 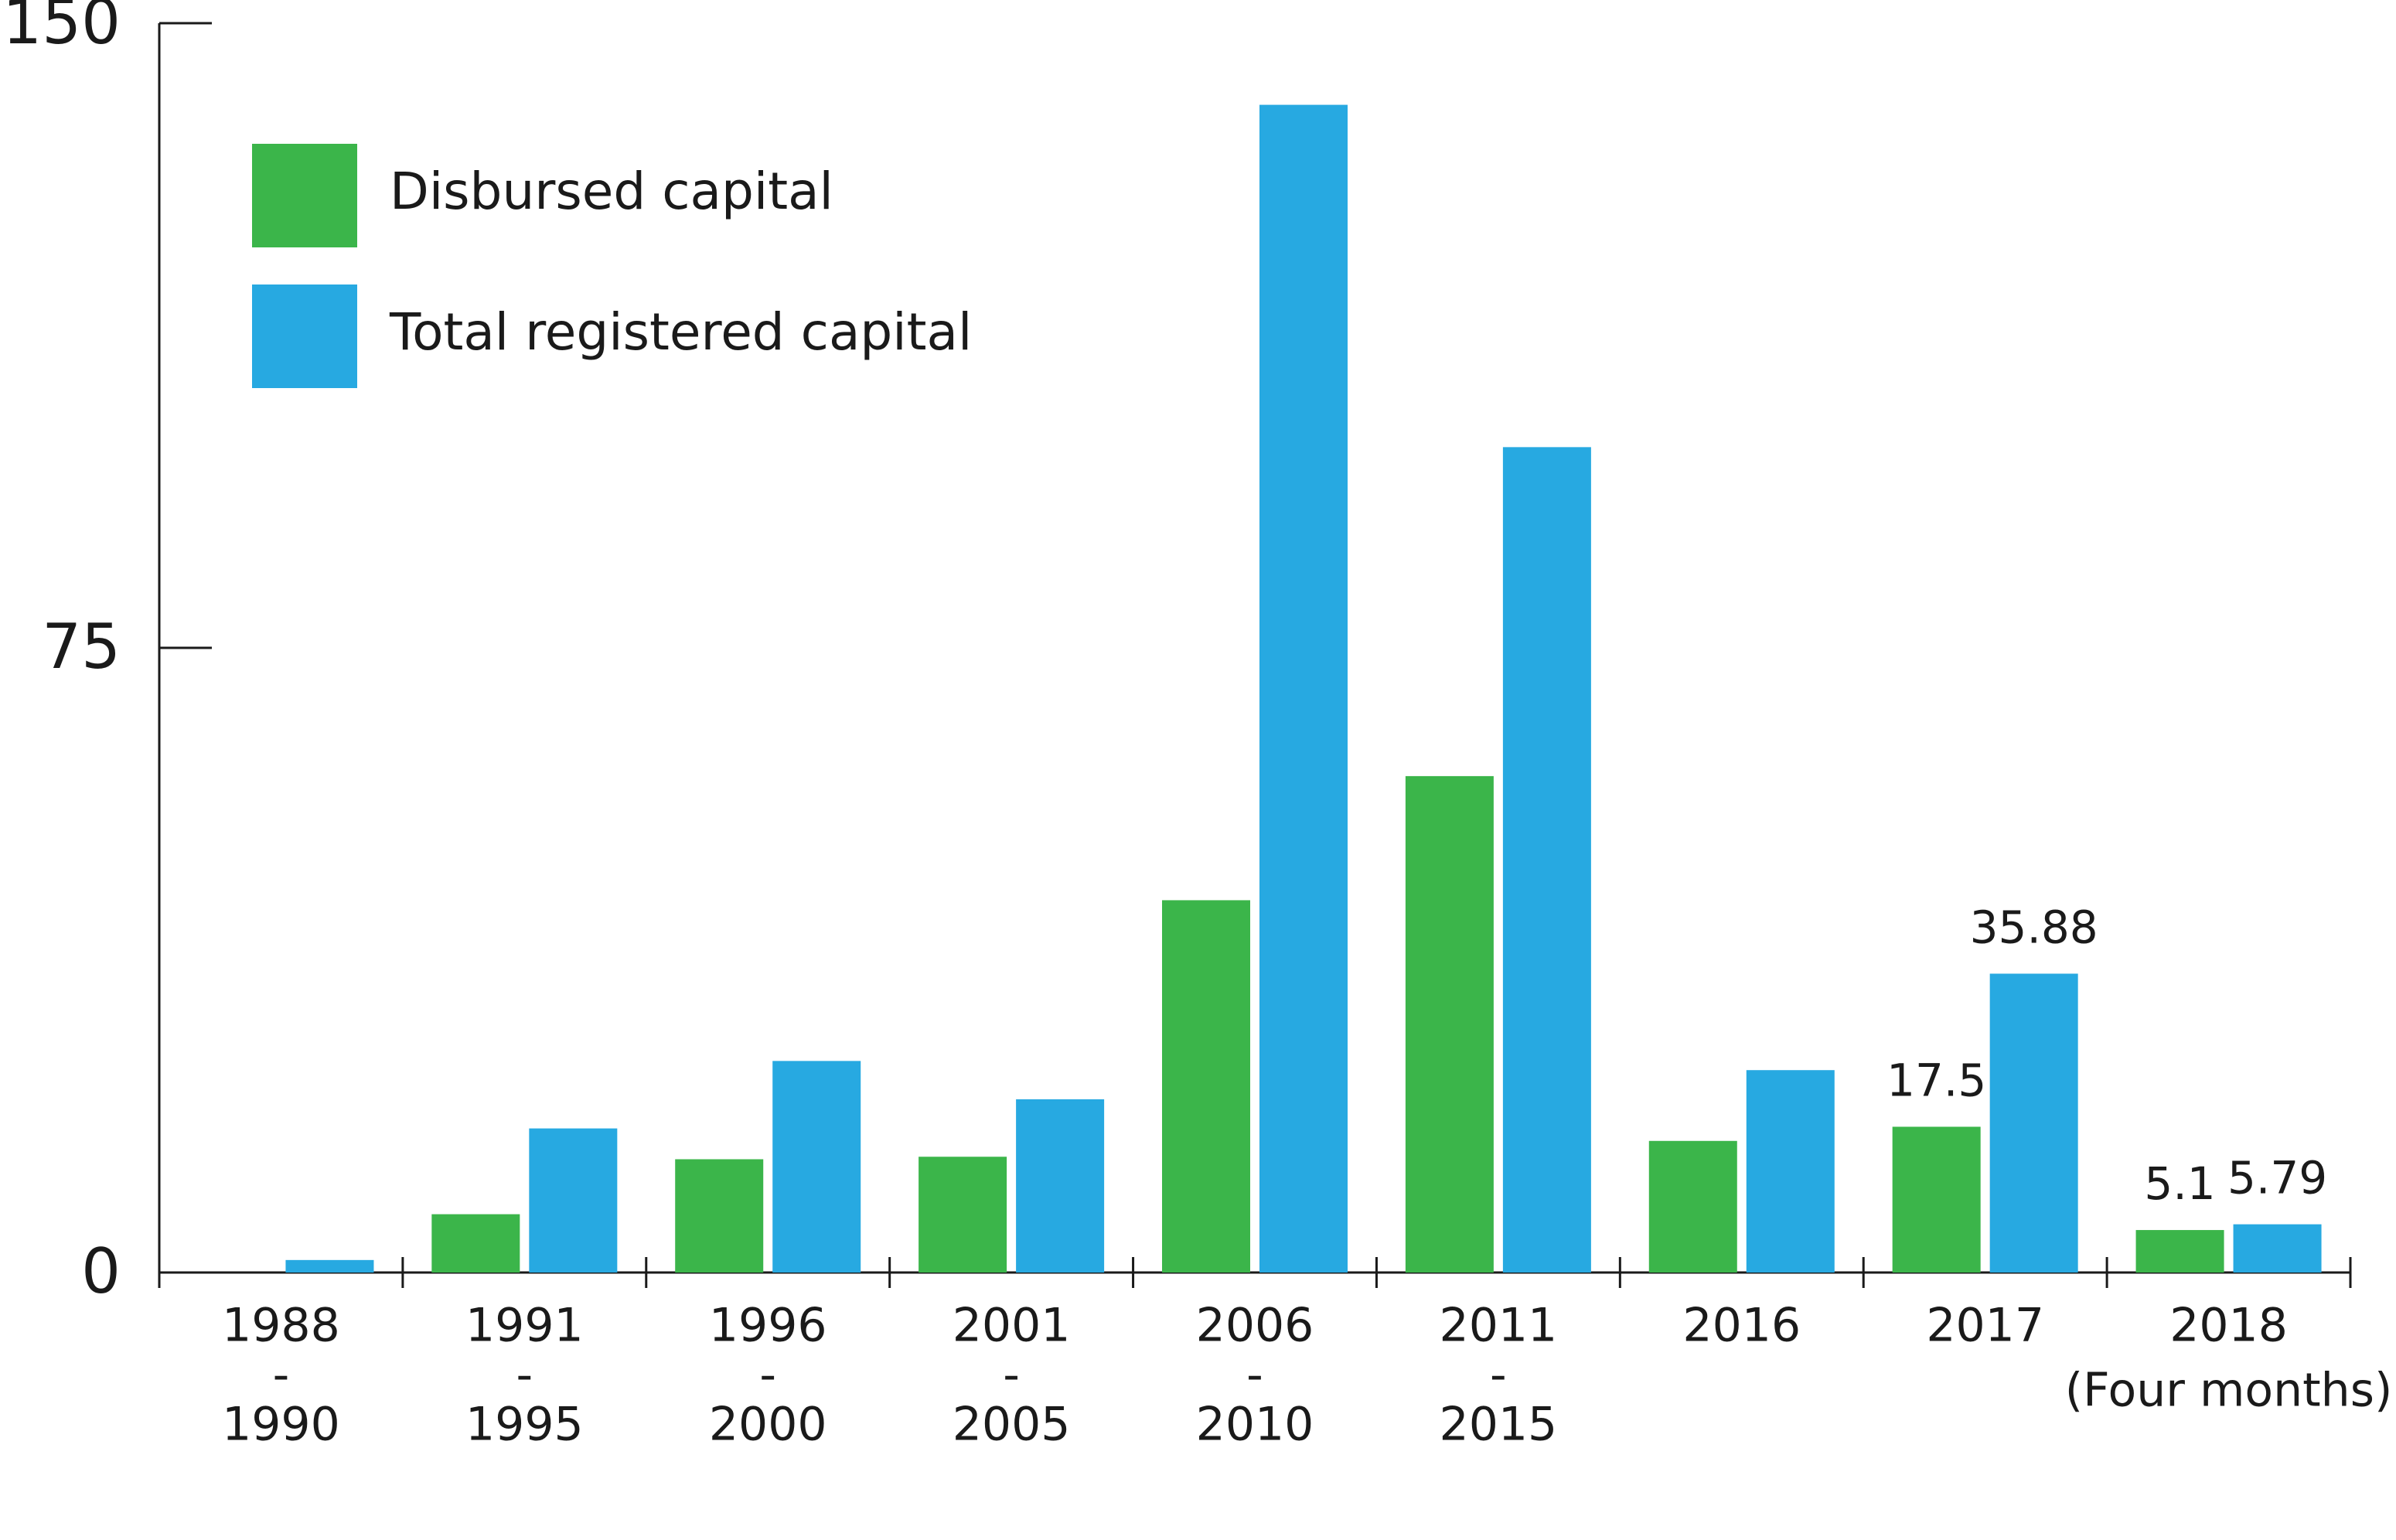 I want to click on x-tick-label: 2005, so click(x=1012, y=1425).